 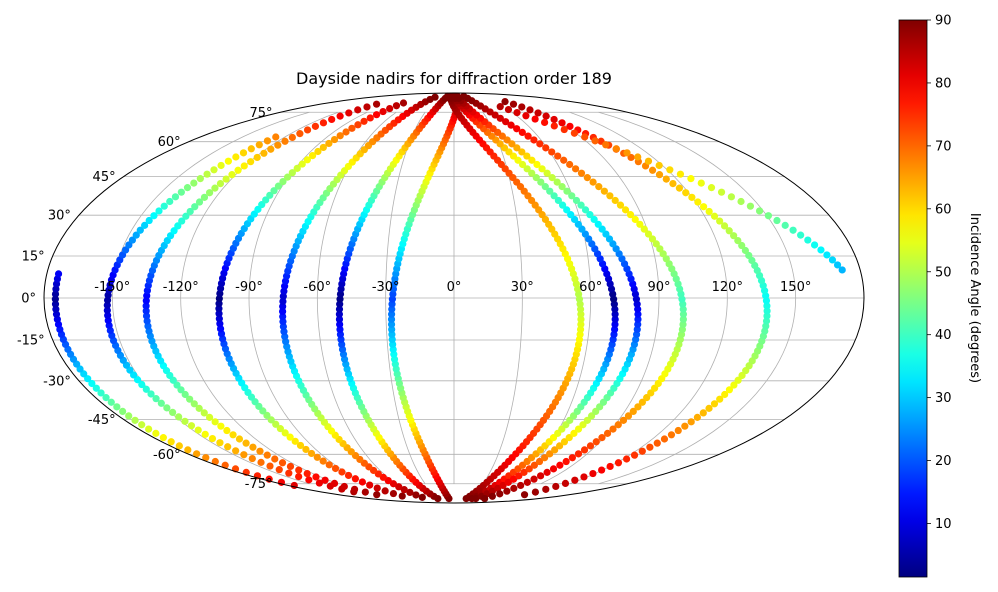 What do you see at coordinates (260, 113) in the screenshot?
I see `y-tick-label: 75°` at bounding box center [260, 113].